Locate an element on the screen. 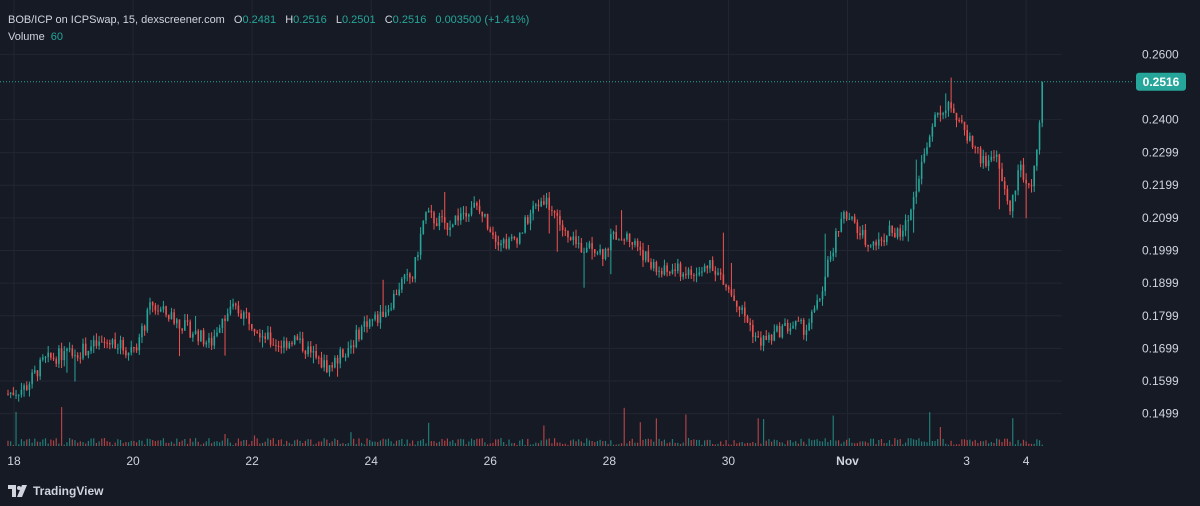 The image size is (1200, 506). x-tick-label: 20 is located at coordinates (133, 461).